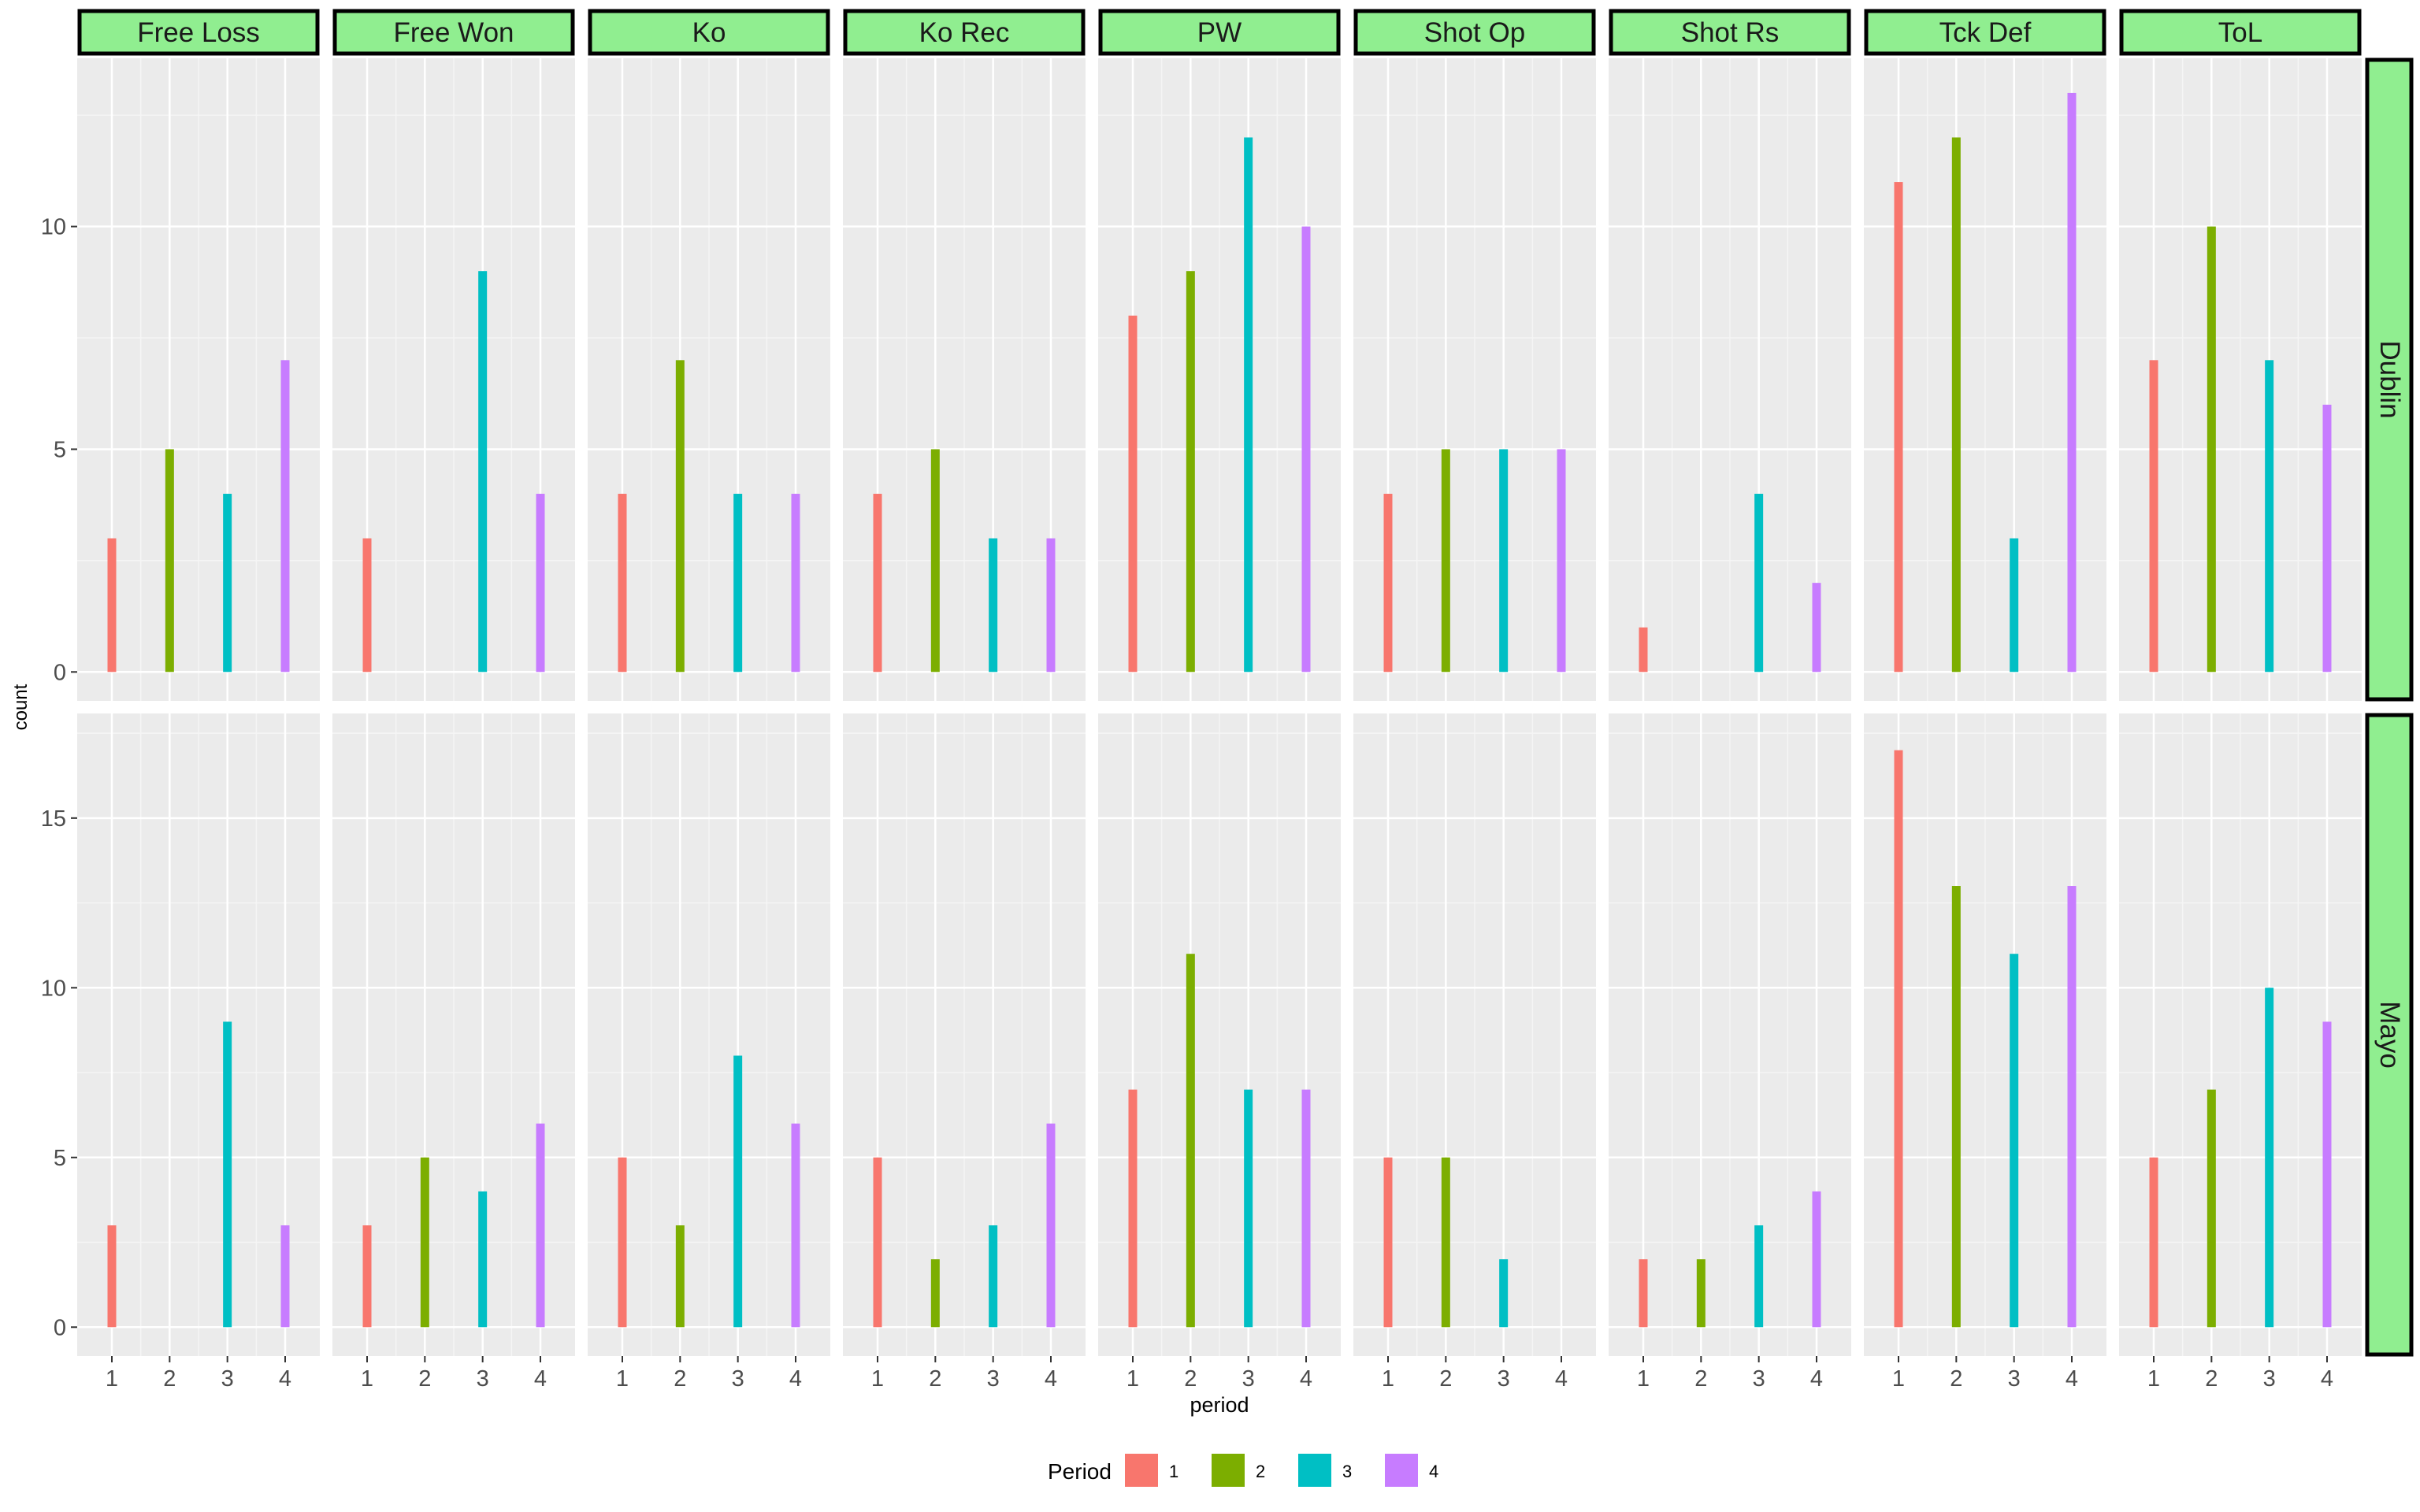 The image size is (2420, 1512). I want to click on legend-label: 2, so click(1260, 1471).